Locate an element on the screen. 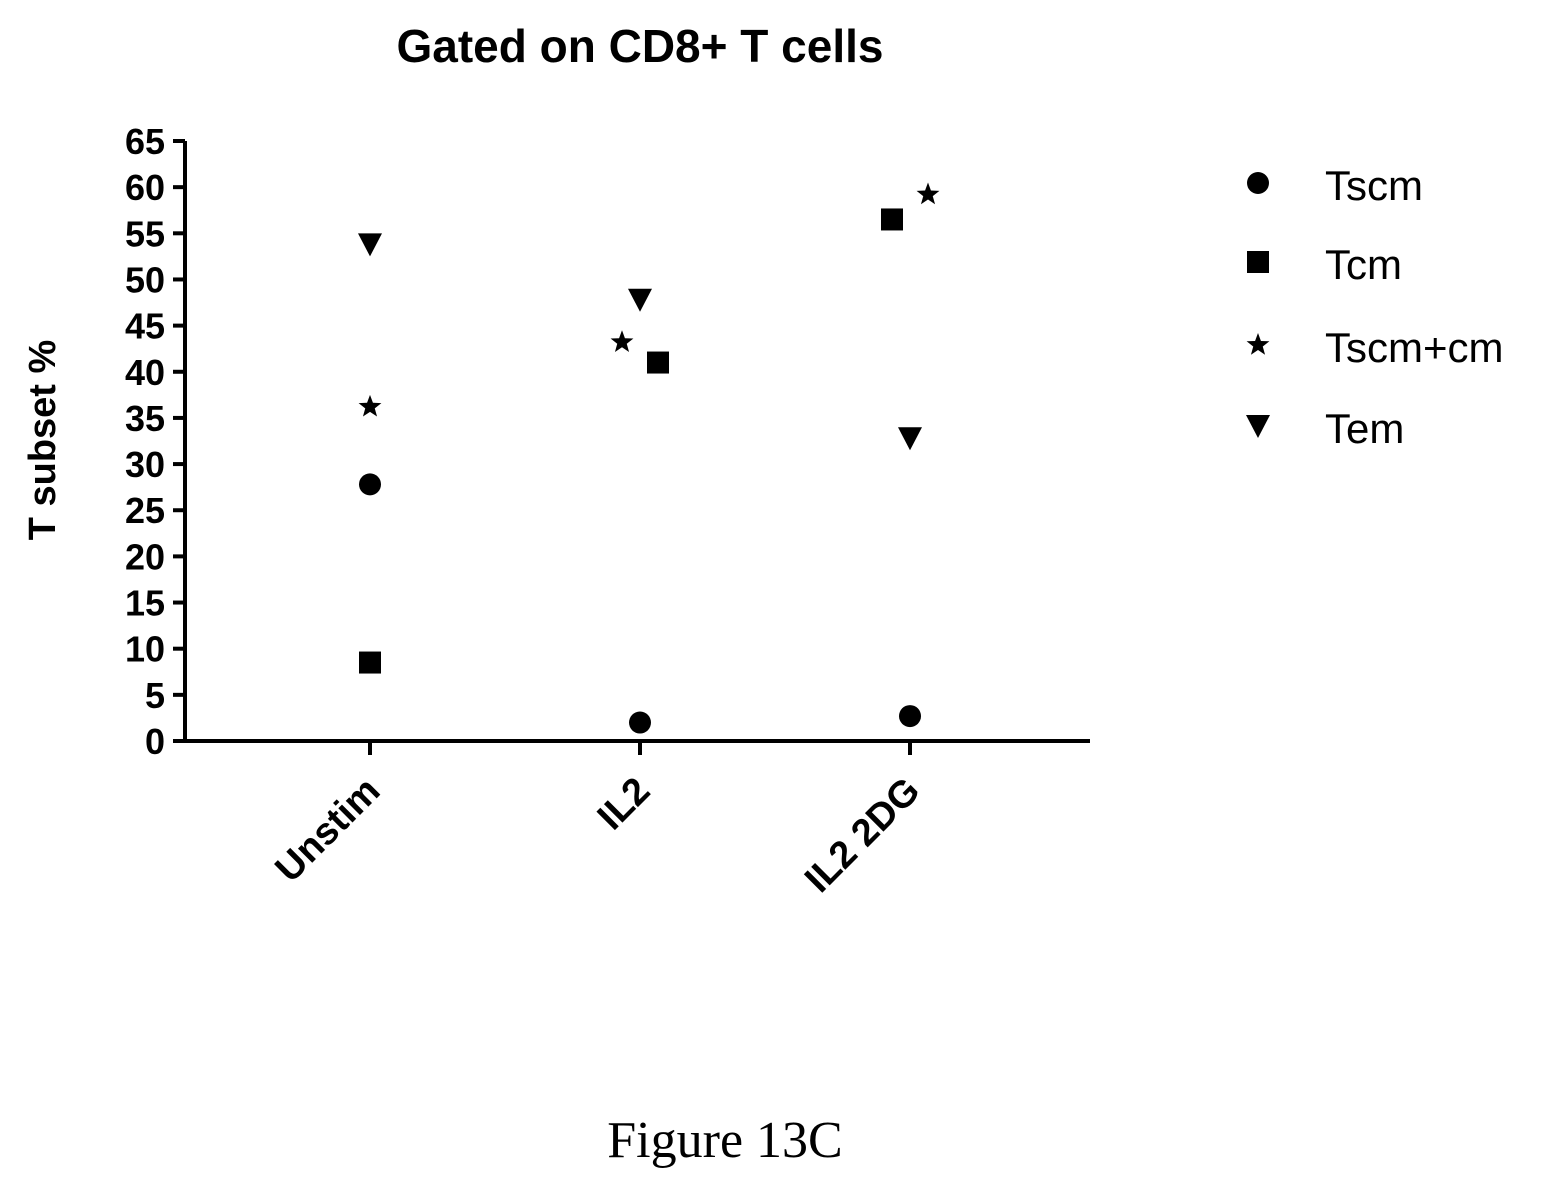  legend-label: Tscm+cm is located at coordinates (1414, 347).